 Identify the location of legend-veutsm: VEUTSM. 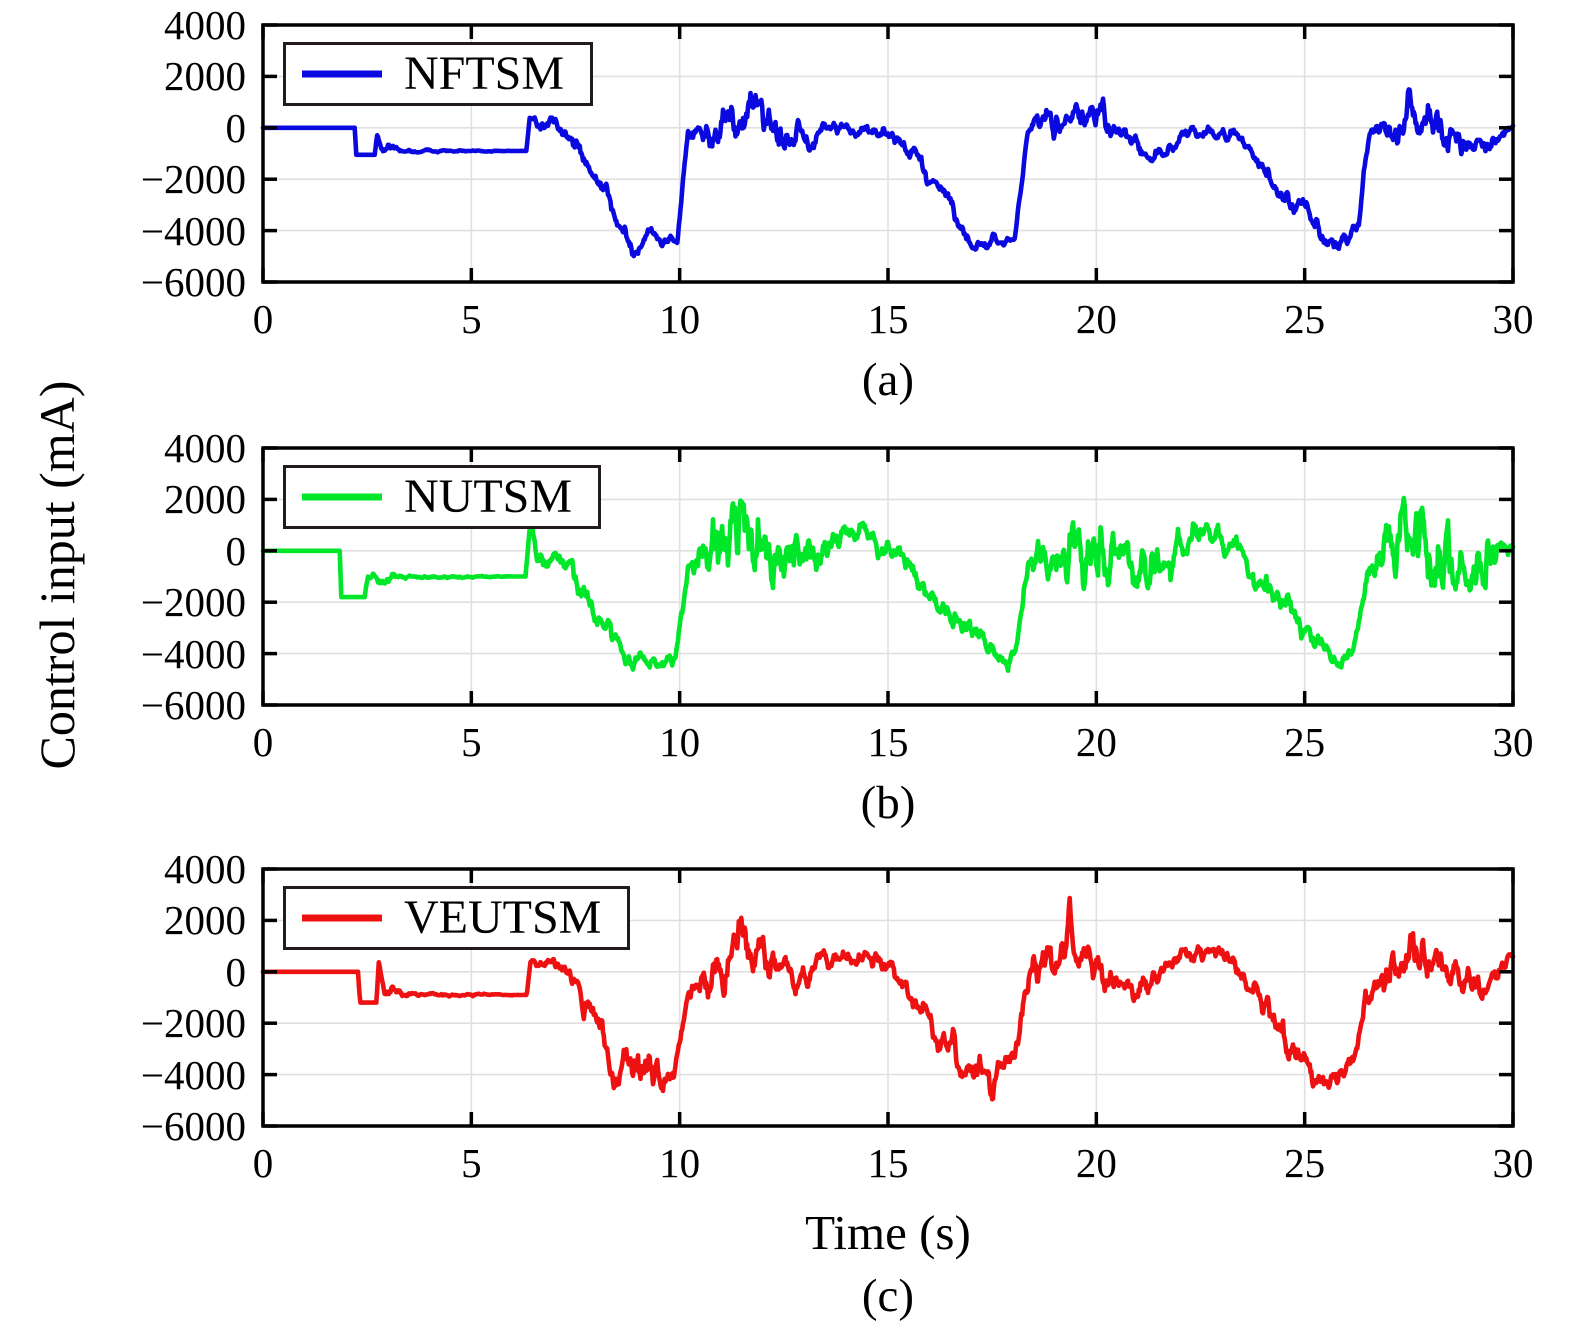
(457, 918).